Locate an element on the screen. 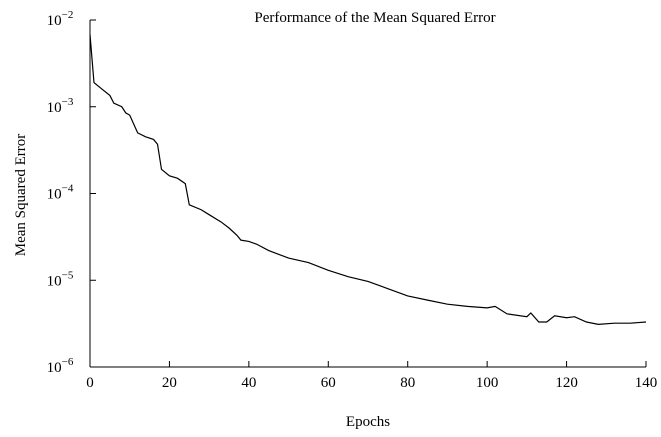 This screenshot has width=661, height=437. y-tick-label: 10⁻² is located at coordinates (60, 19).